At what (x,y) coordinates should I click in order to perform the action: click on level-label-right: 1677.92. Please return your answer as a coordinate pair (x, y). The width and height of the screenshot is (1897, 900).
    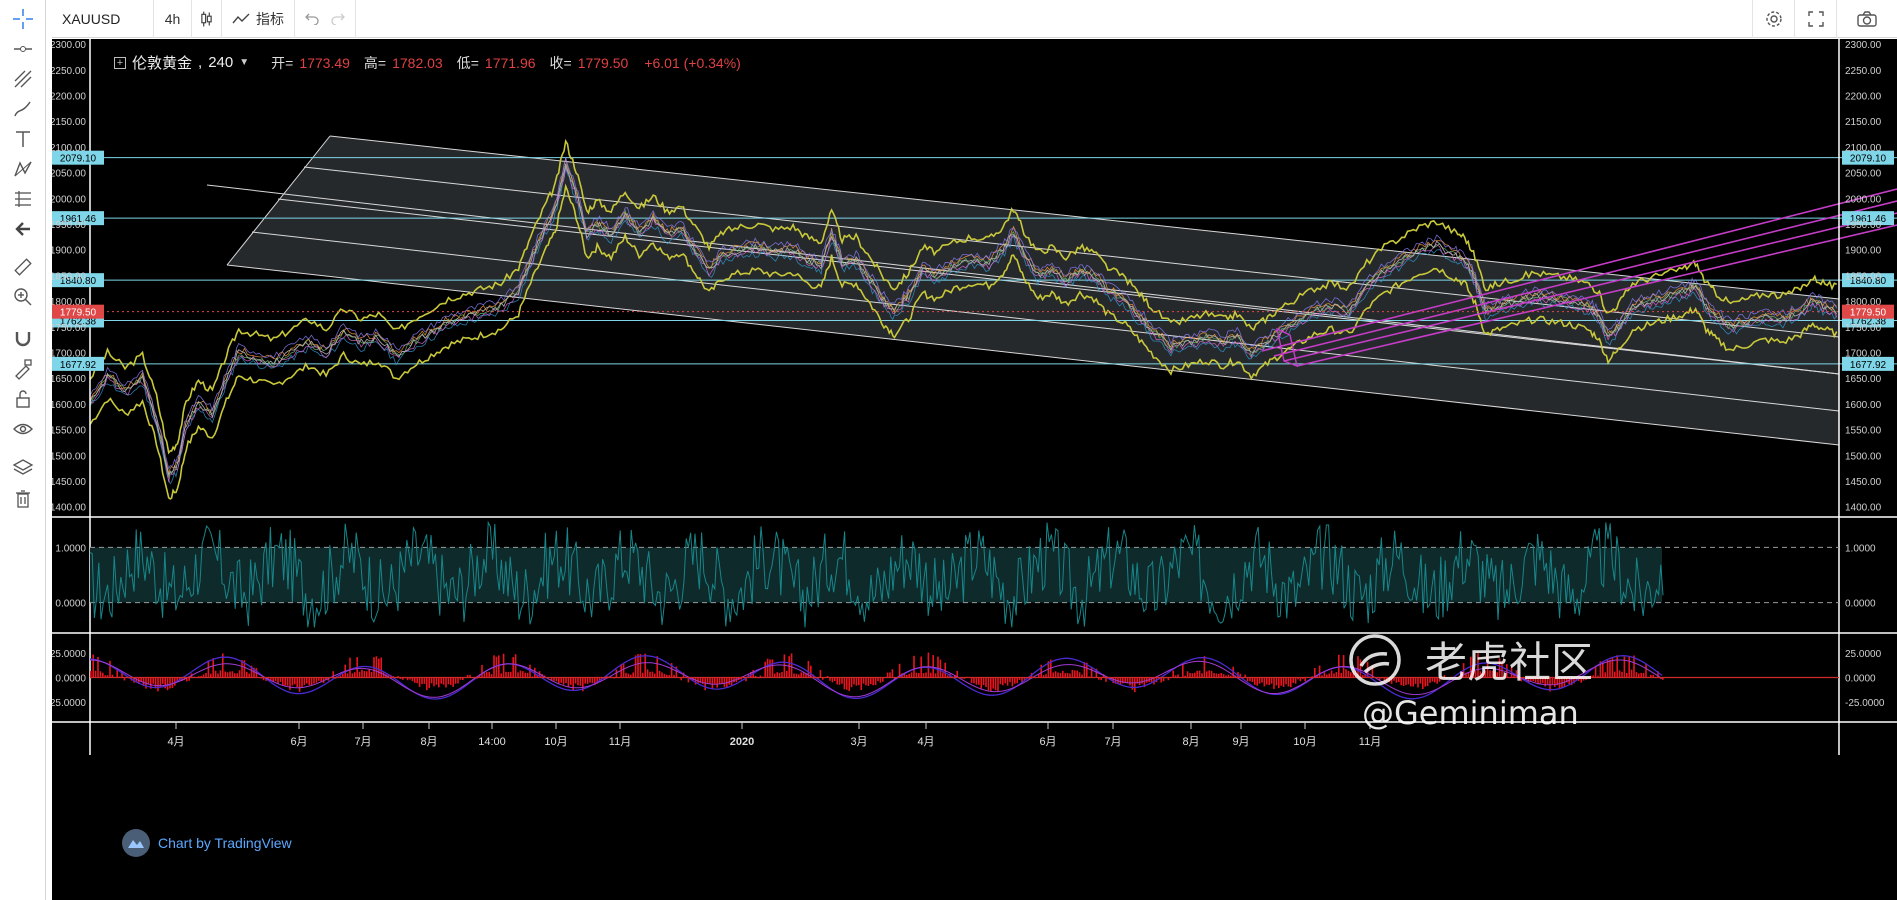
    Looking at the image, I should click on (1868, 365).